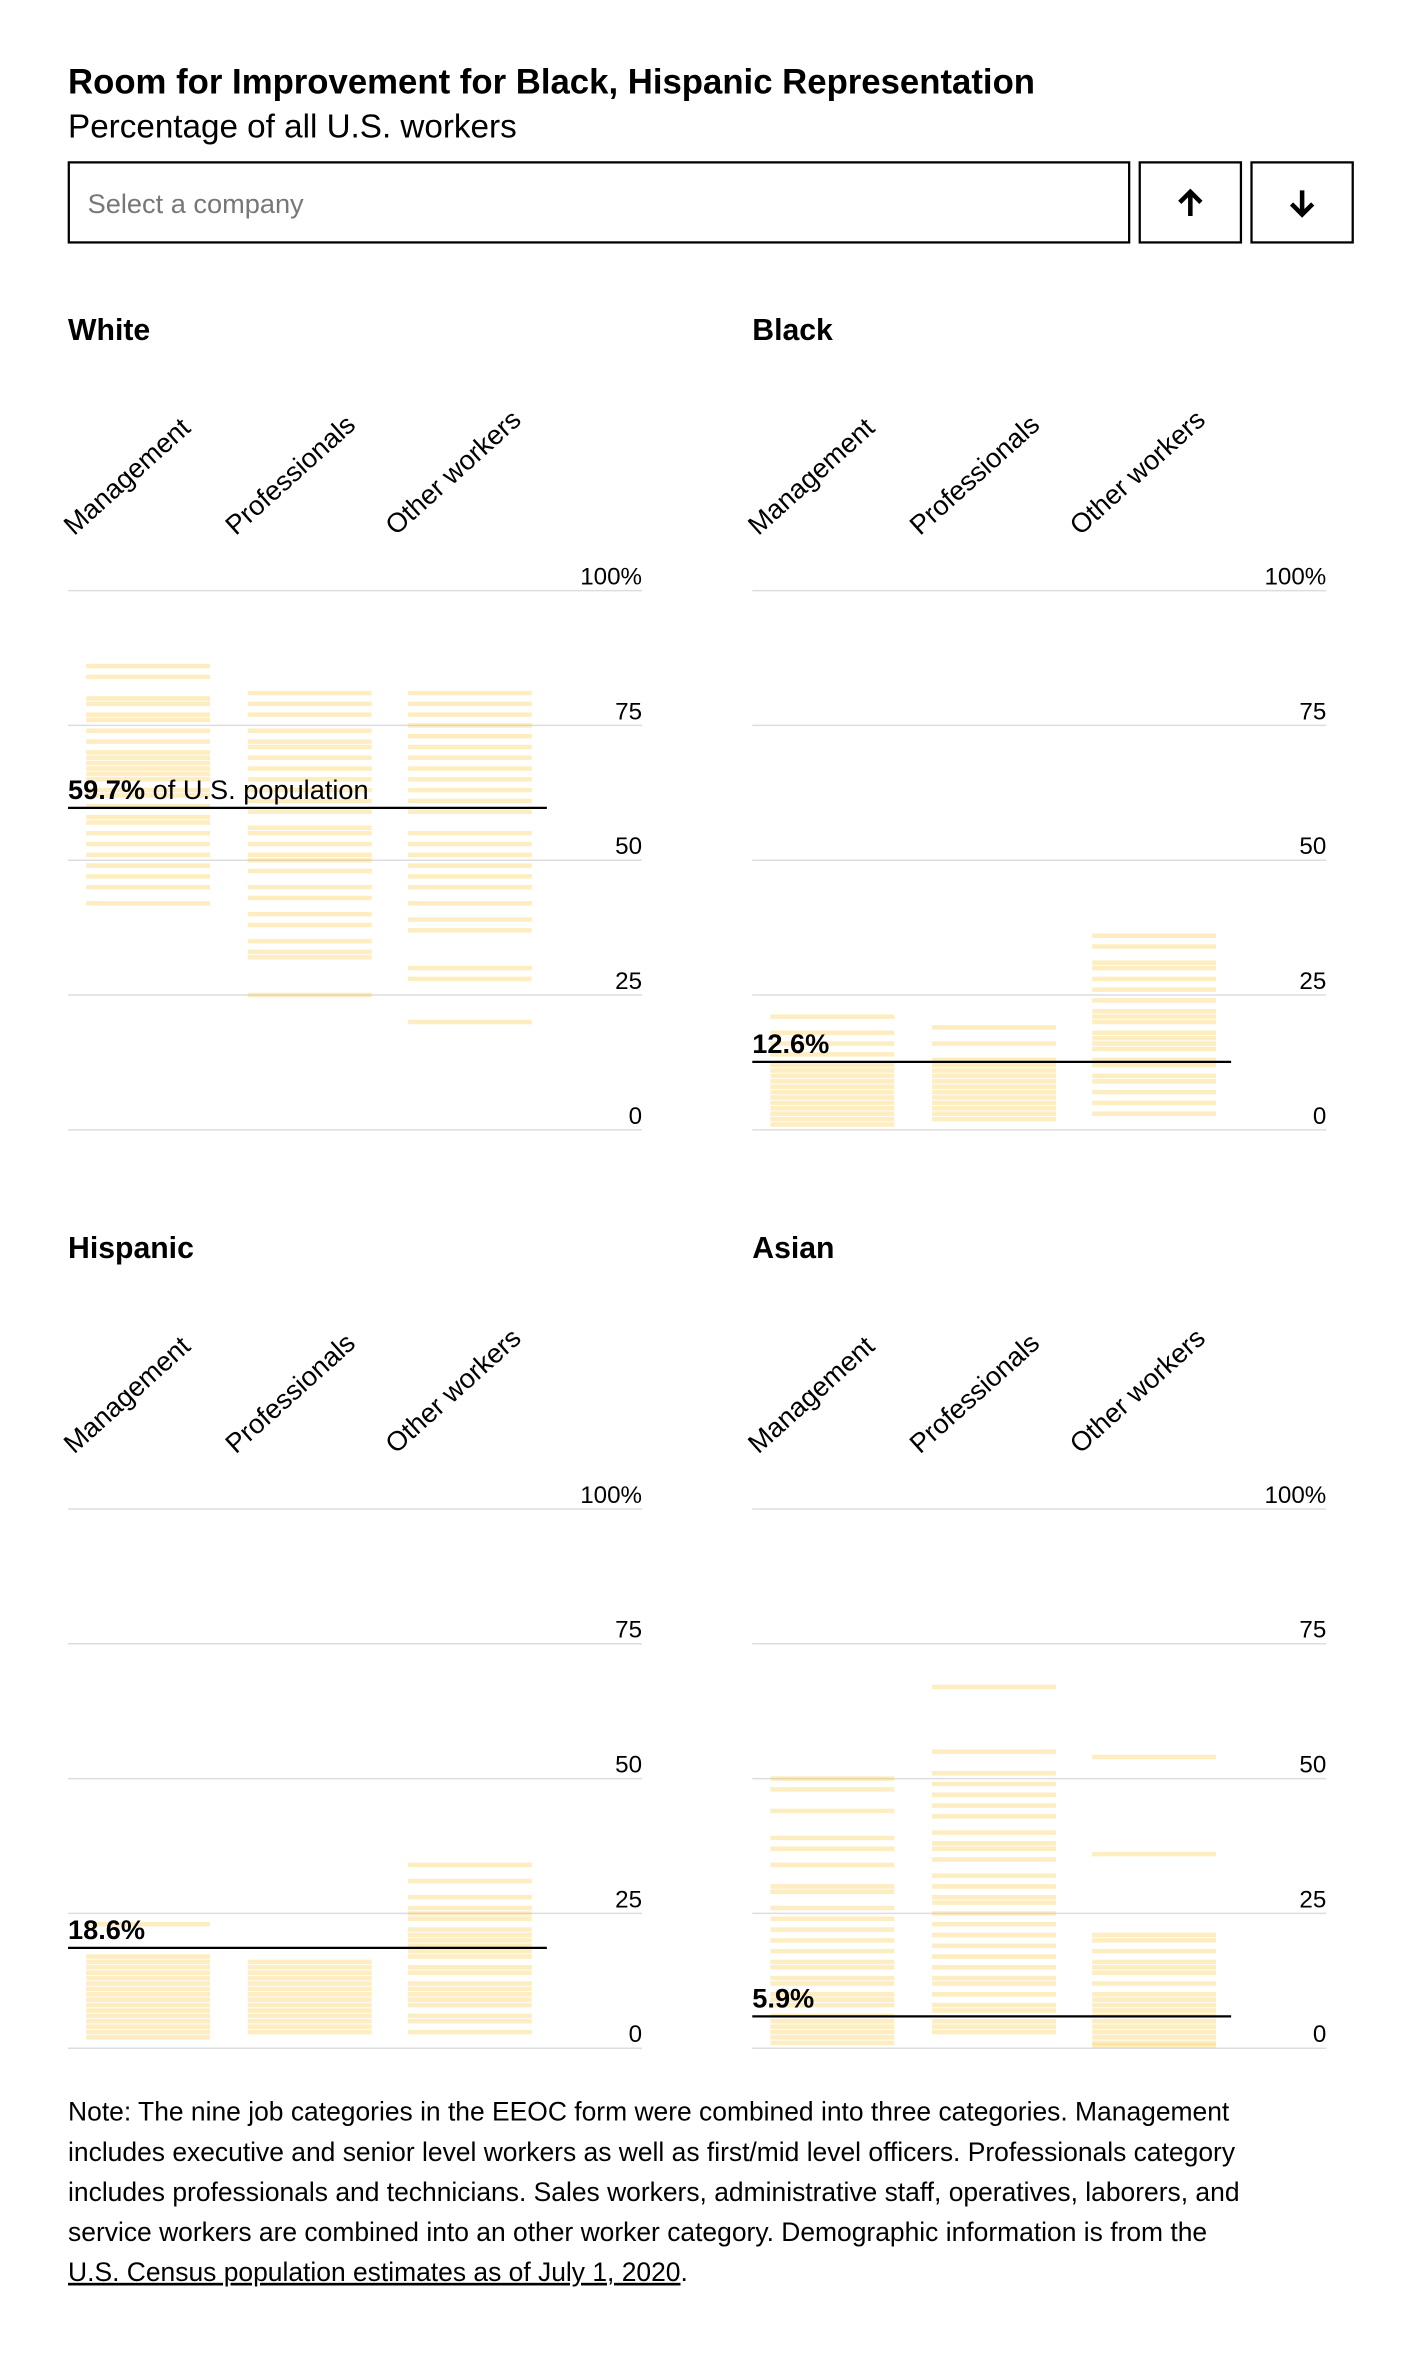  What do you see at coordinates (290, 474) in the screenshot?
I see `category-label: Professionals` at bounding box center [290, 474].